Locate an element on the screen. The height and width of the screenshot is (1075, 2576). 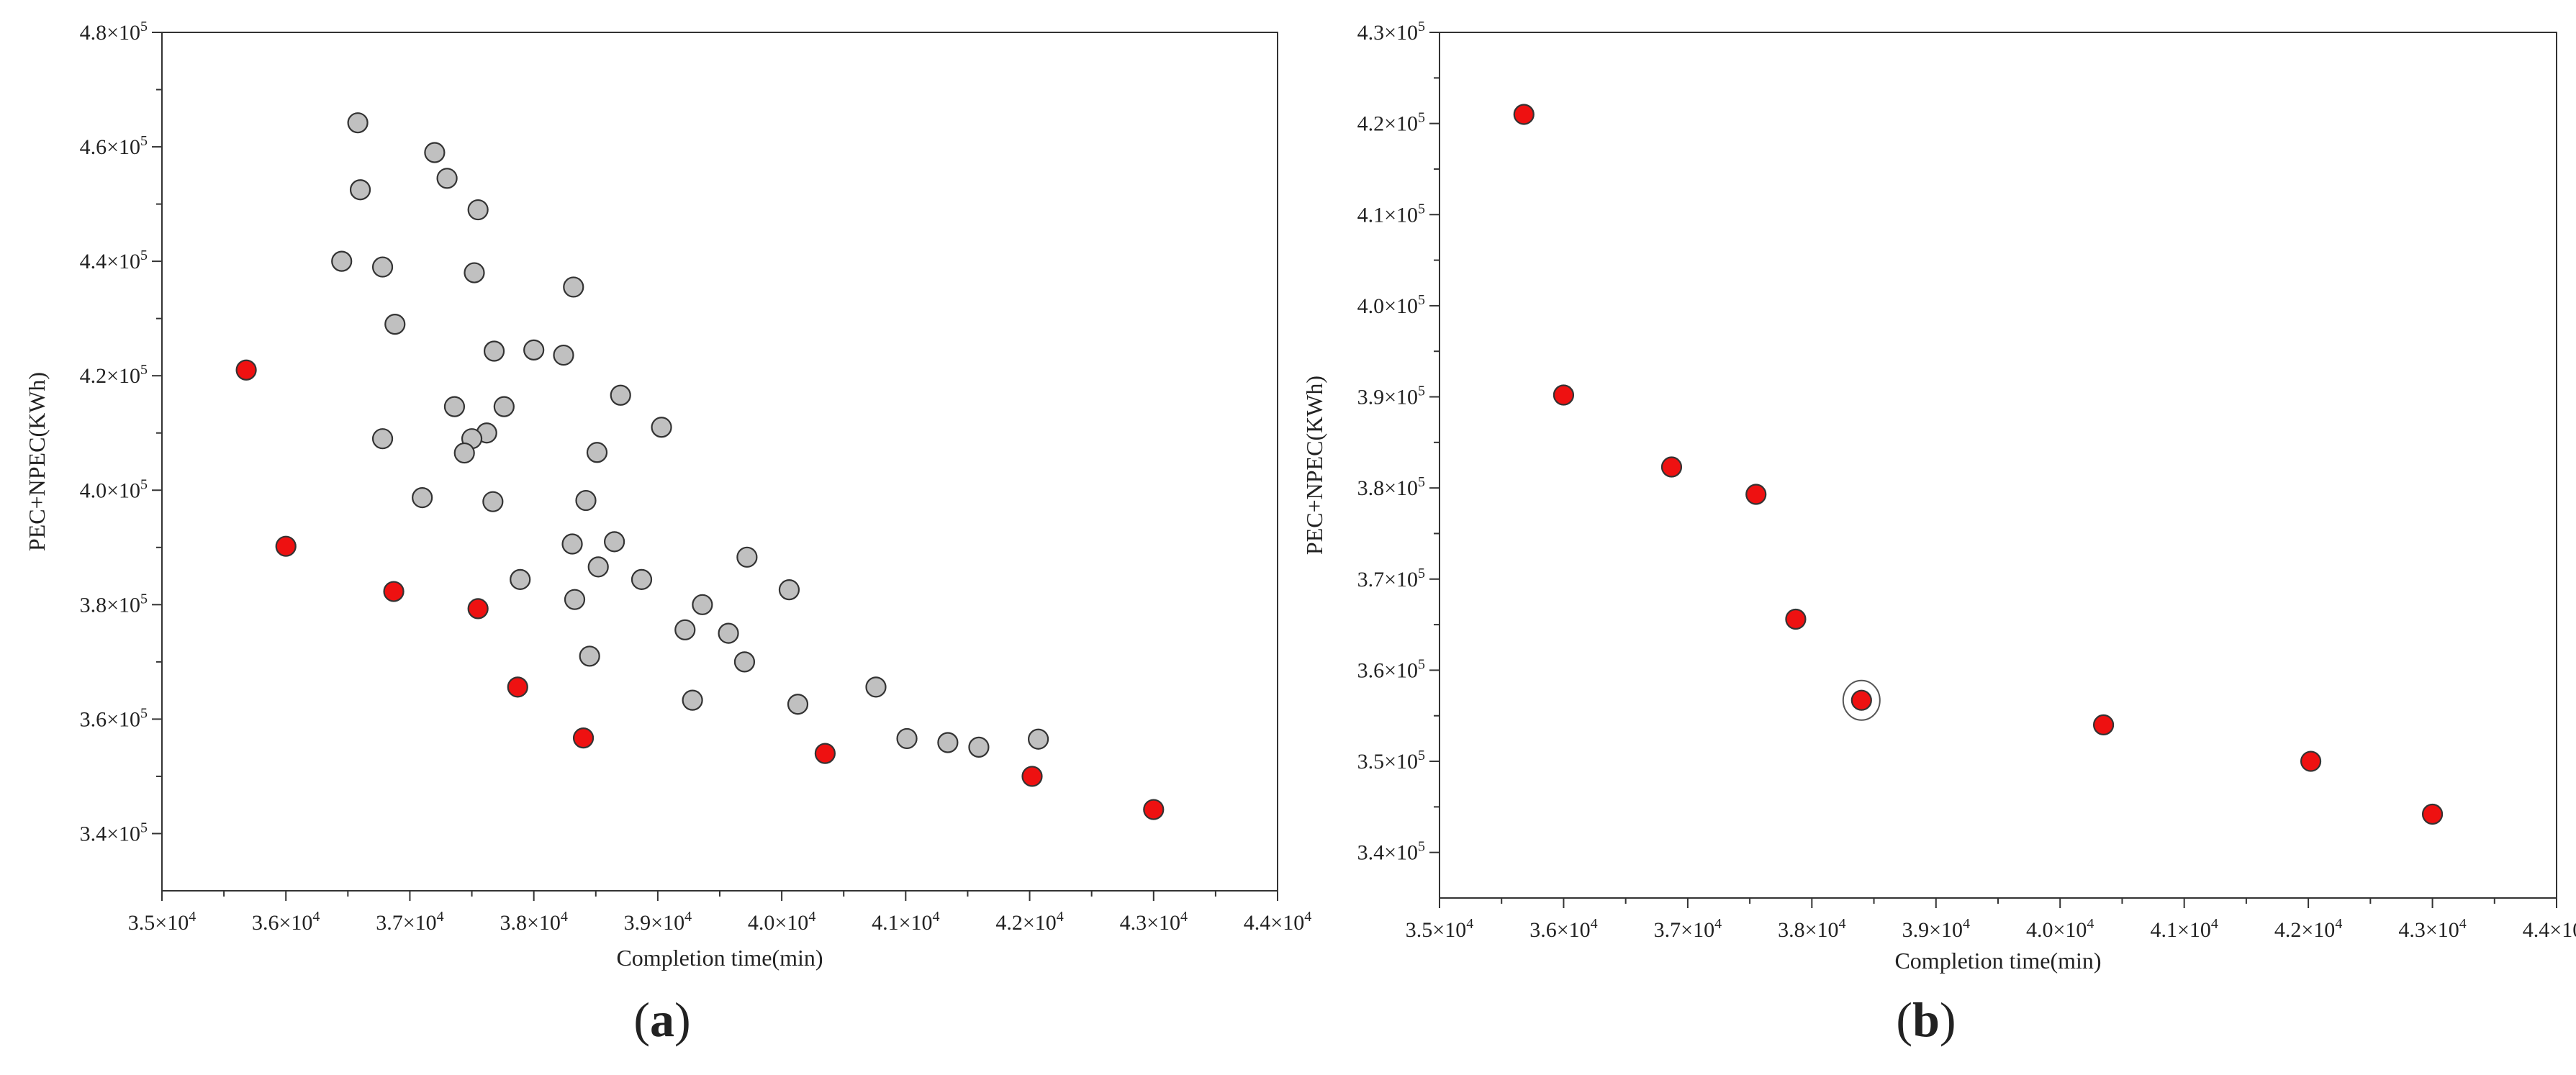
y-tick-label: 4.4×10⁵ is located at coordinates (114, 260).